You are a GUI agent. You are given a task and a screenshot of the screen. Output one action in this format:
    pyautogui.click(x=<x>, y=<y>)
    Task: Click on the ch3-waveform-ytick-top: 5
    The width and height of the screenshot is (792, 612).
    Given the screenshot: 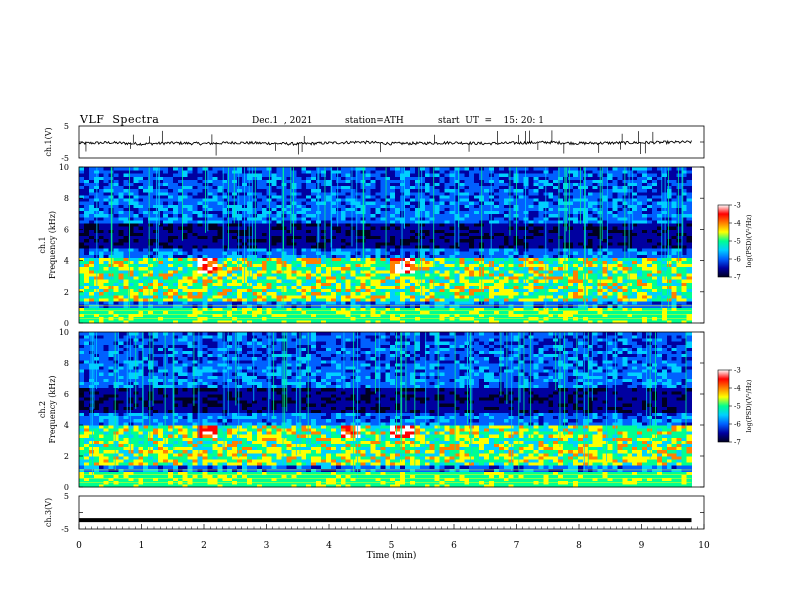 What is the action you would take?
    pyautogui.click(x=66, y=496)
    